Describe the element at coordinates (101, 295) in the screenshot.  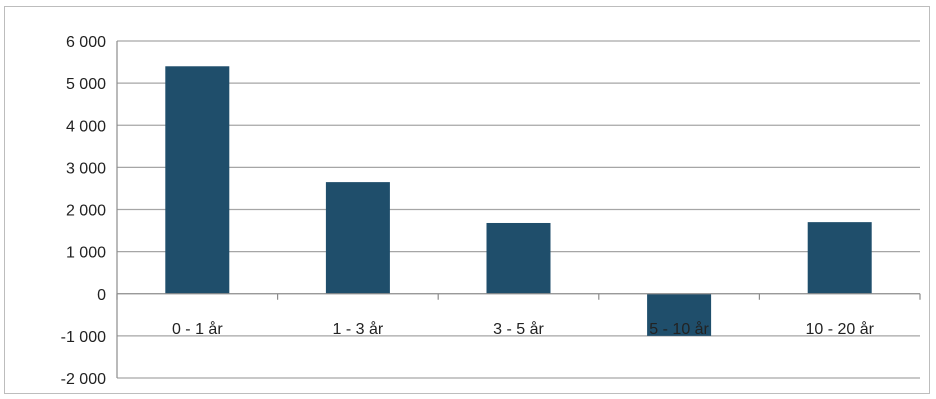
I see `y-tick-label: 0` at that location.